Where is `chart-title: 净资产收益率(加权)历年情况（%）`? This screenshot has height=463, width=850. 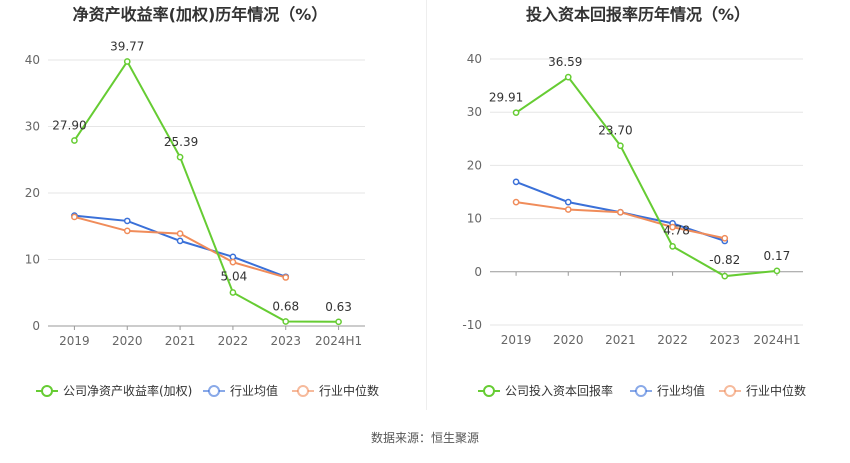 chart-title: 净资产收益率(加权)历年情况（%） is located at coordinates (200, 14).